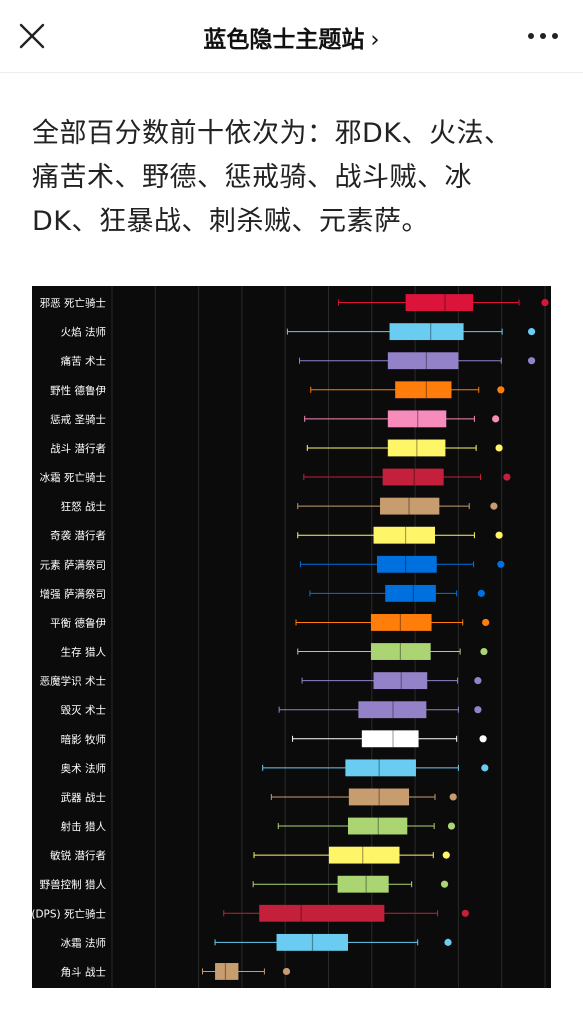 The width and height of the screenshot is (583, 1024). I want to click on more-dots-icon, so click(543, 36).